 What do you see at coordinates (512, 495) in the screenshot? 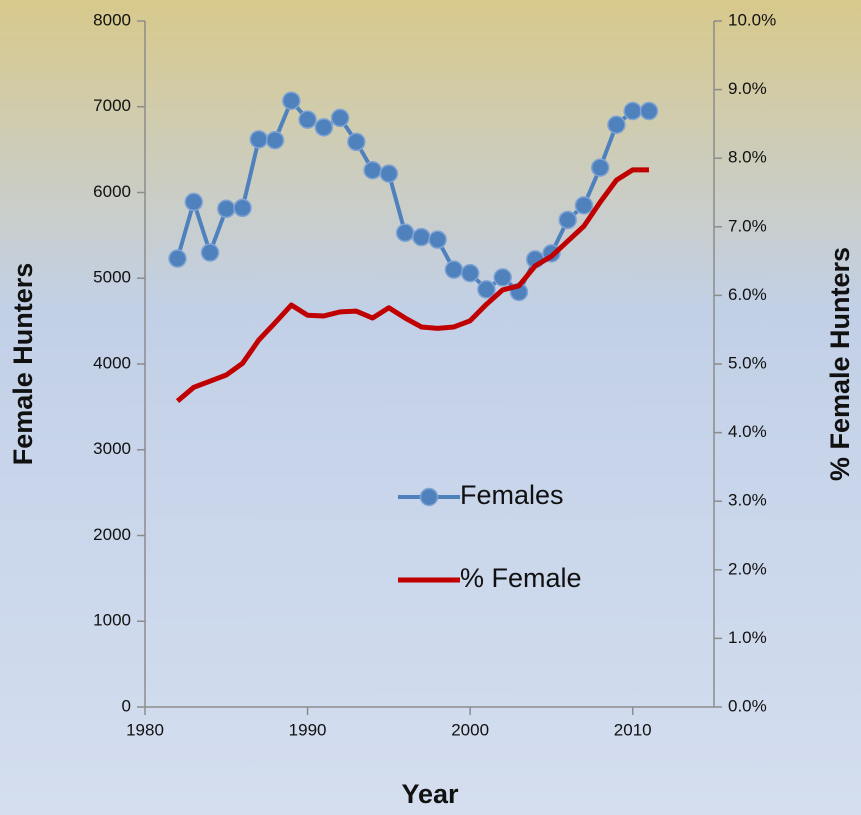
I see `legend-label: Females` at bounding box center [512, 495].